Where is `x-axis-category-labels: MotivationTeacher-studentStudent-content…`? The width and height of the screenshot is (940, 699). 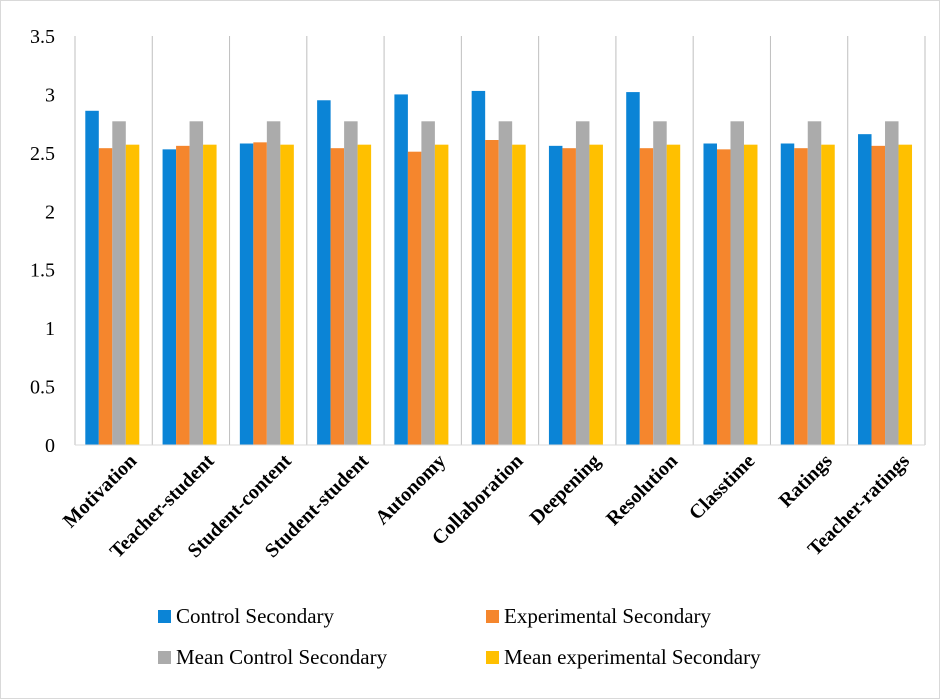 x-axis-category-labels: MotivationTeacher-studentStudent-content… is located at coordinates (486, 506).